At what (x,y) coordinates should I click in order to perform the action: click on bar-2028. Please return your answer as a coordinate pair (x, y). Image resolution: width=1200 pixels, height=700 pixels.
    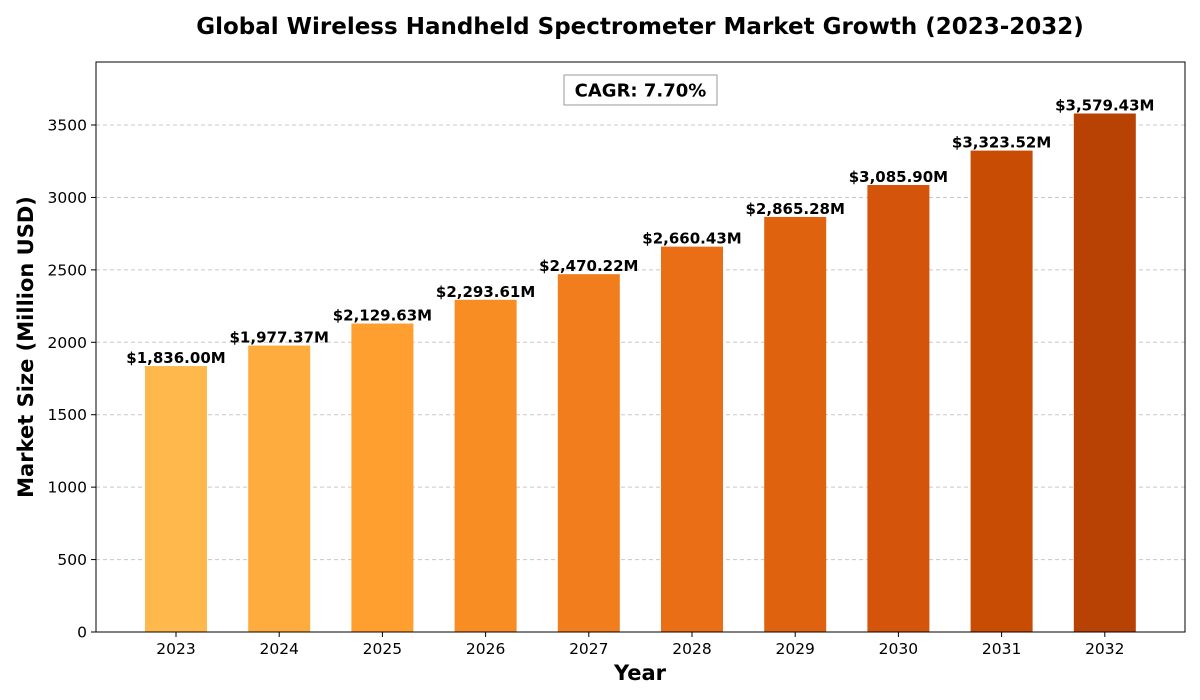
    Looking at the image, I should click on (692, 439).